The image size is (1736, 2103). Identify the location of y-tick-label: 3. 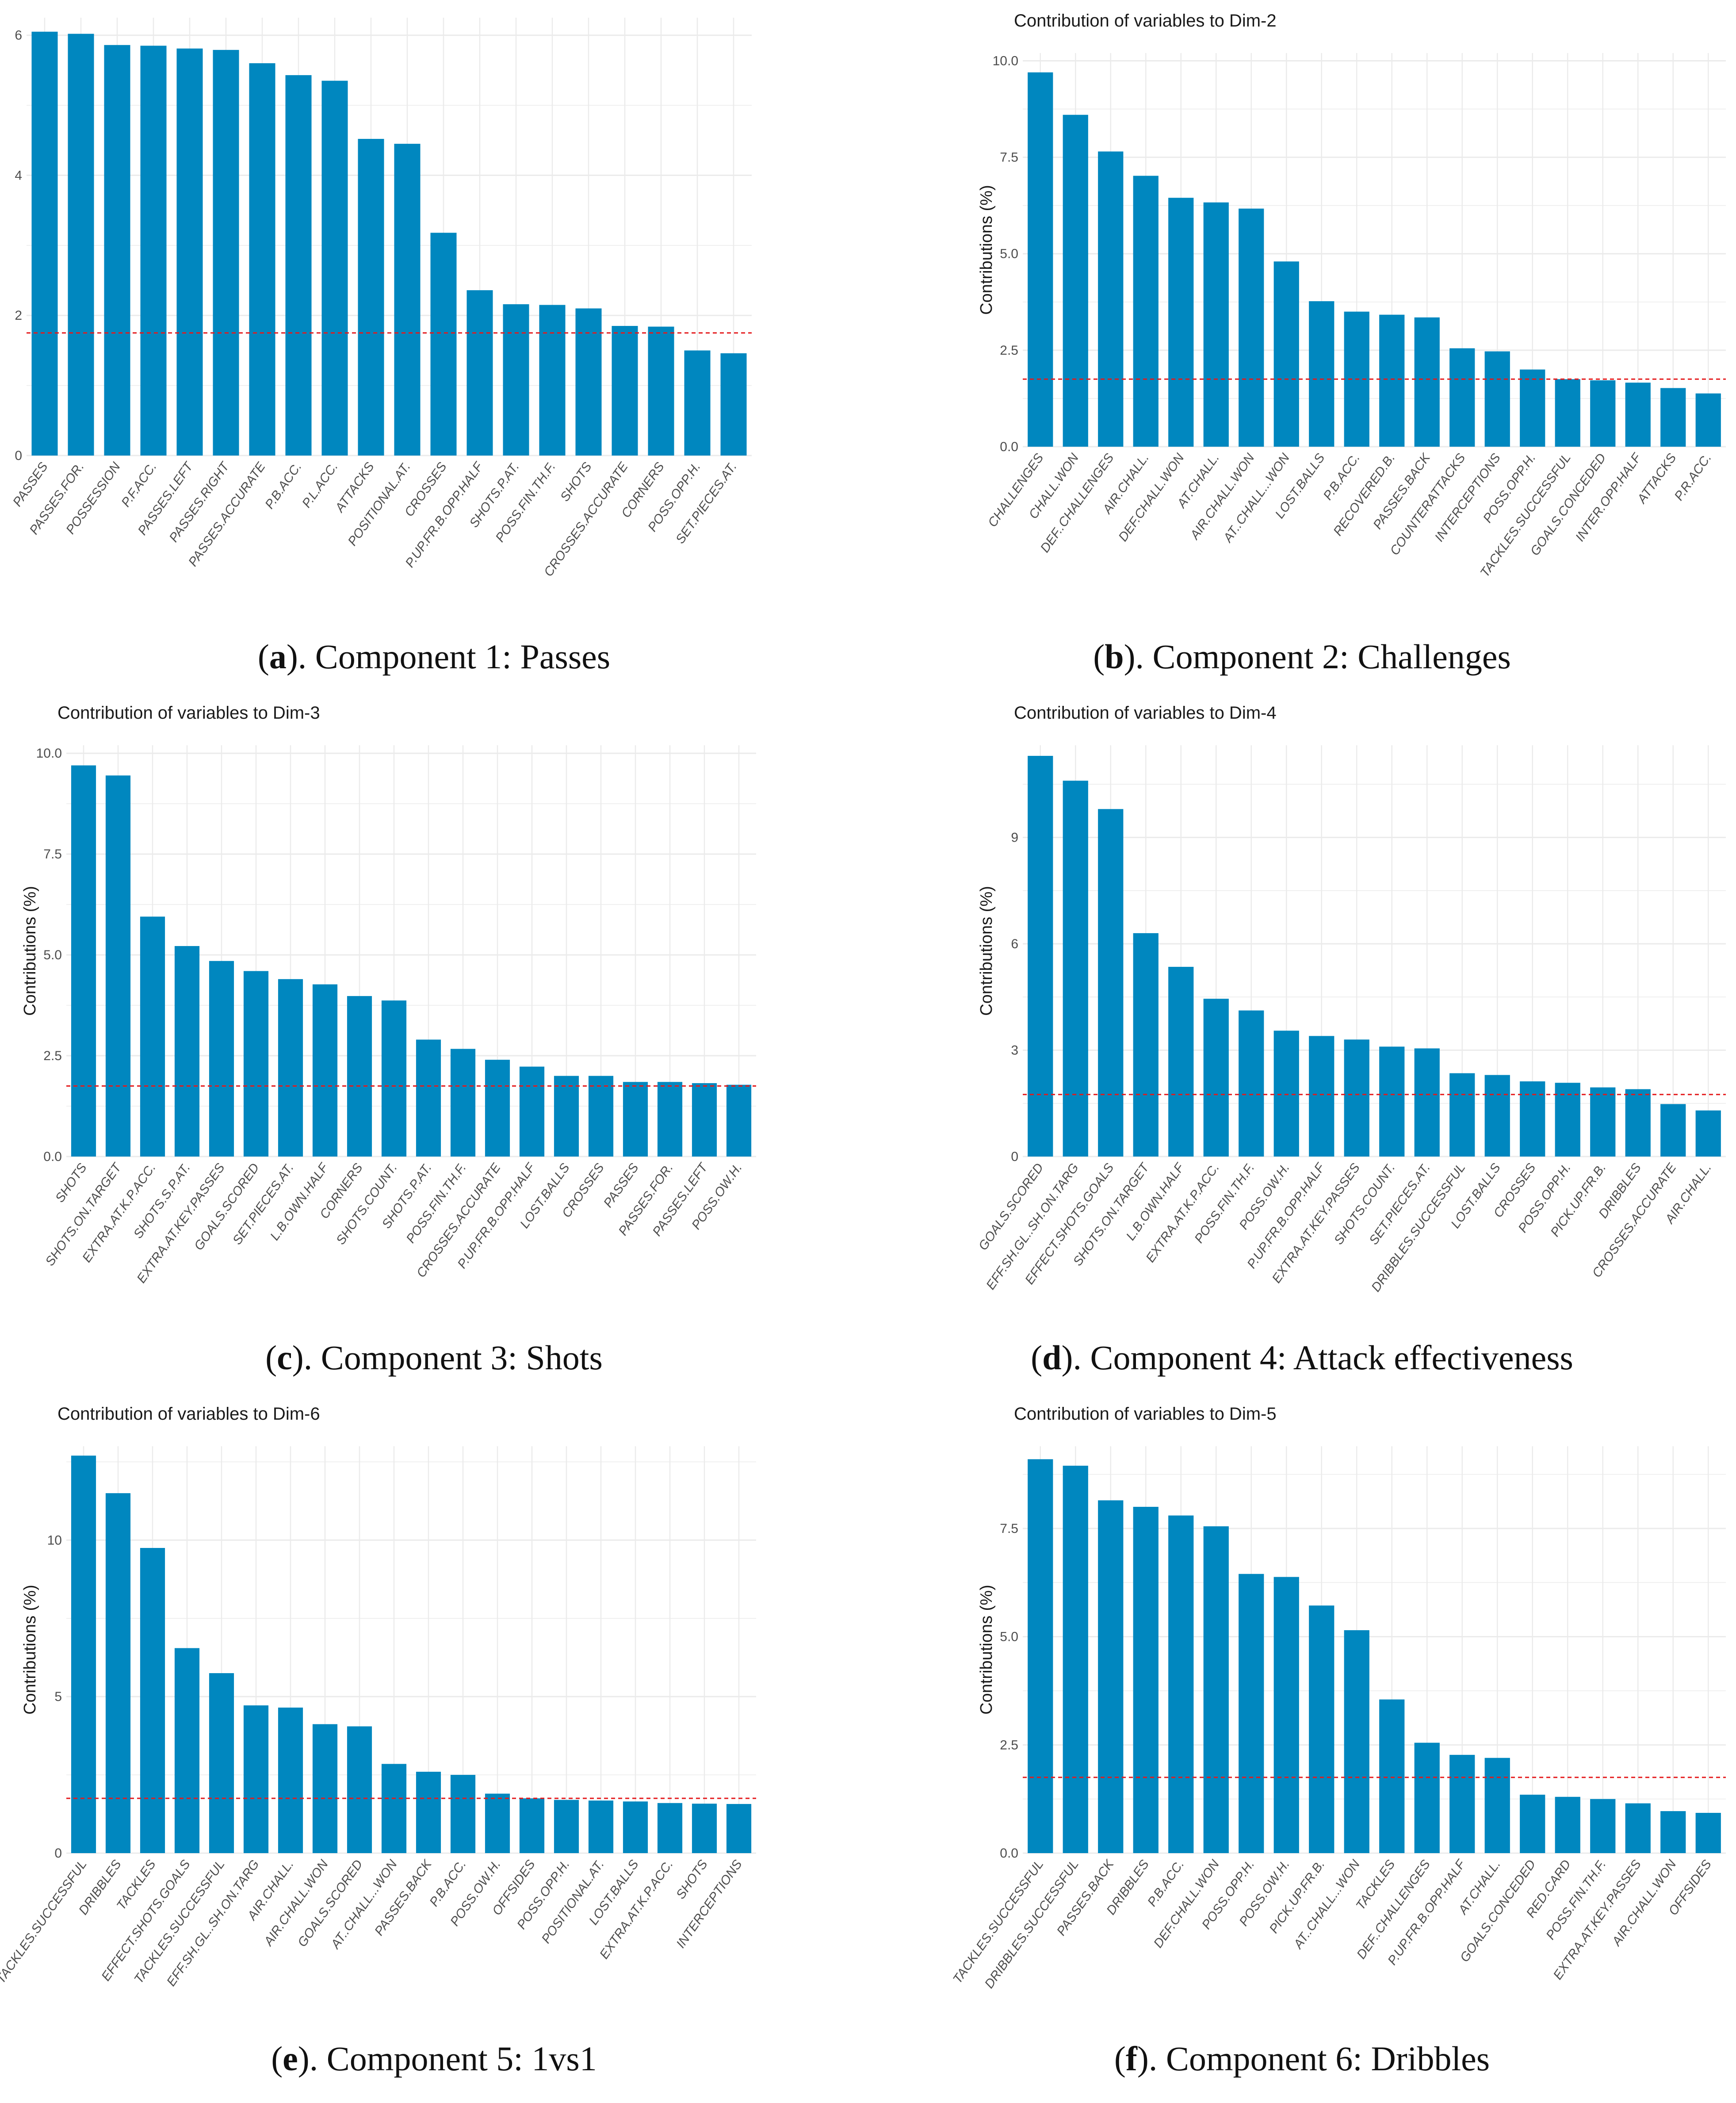
(1014, 1050).